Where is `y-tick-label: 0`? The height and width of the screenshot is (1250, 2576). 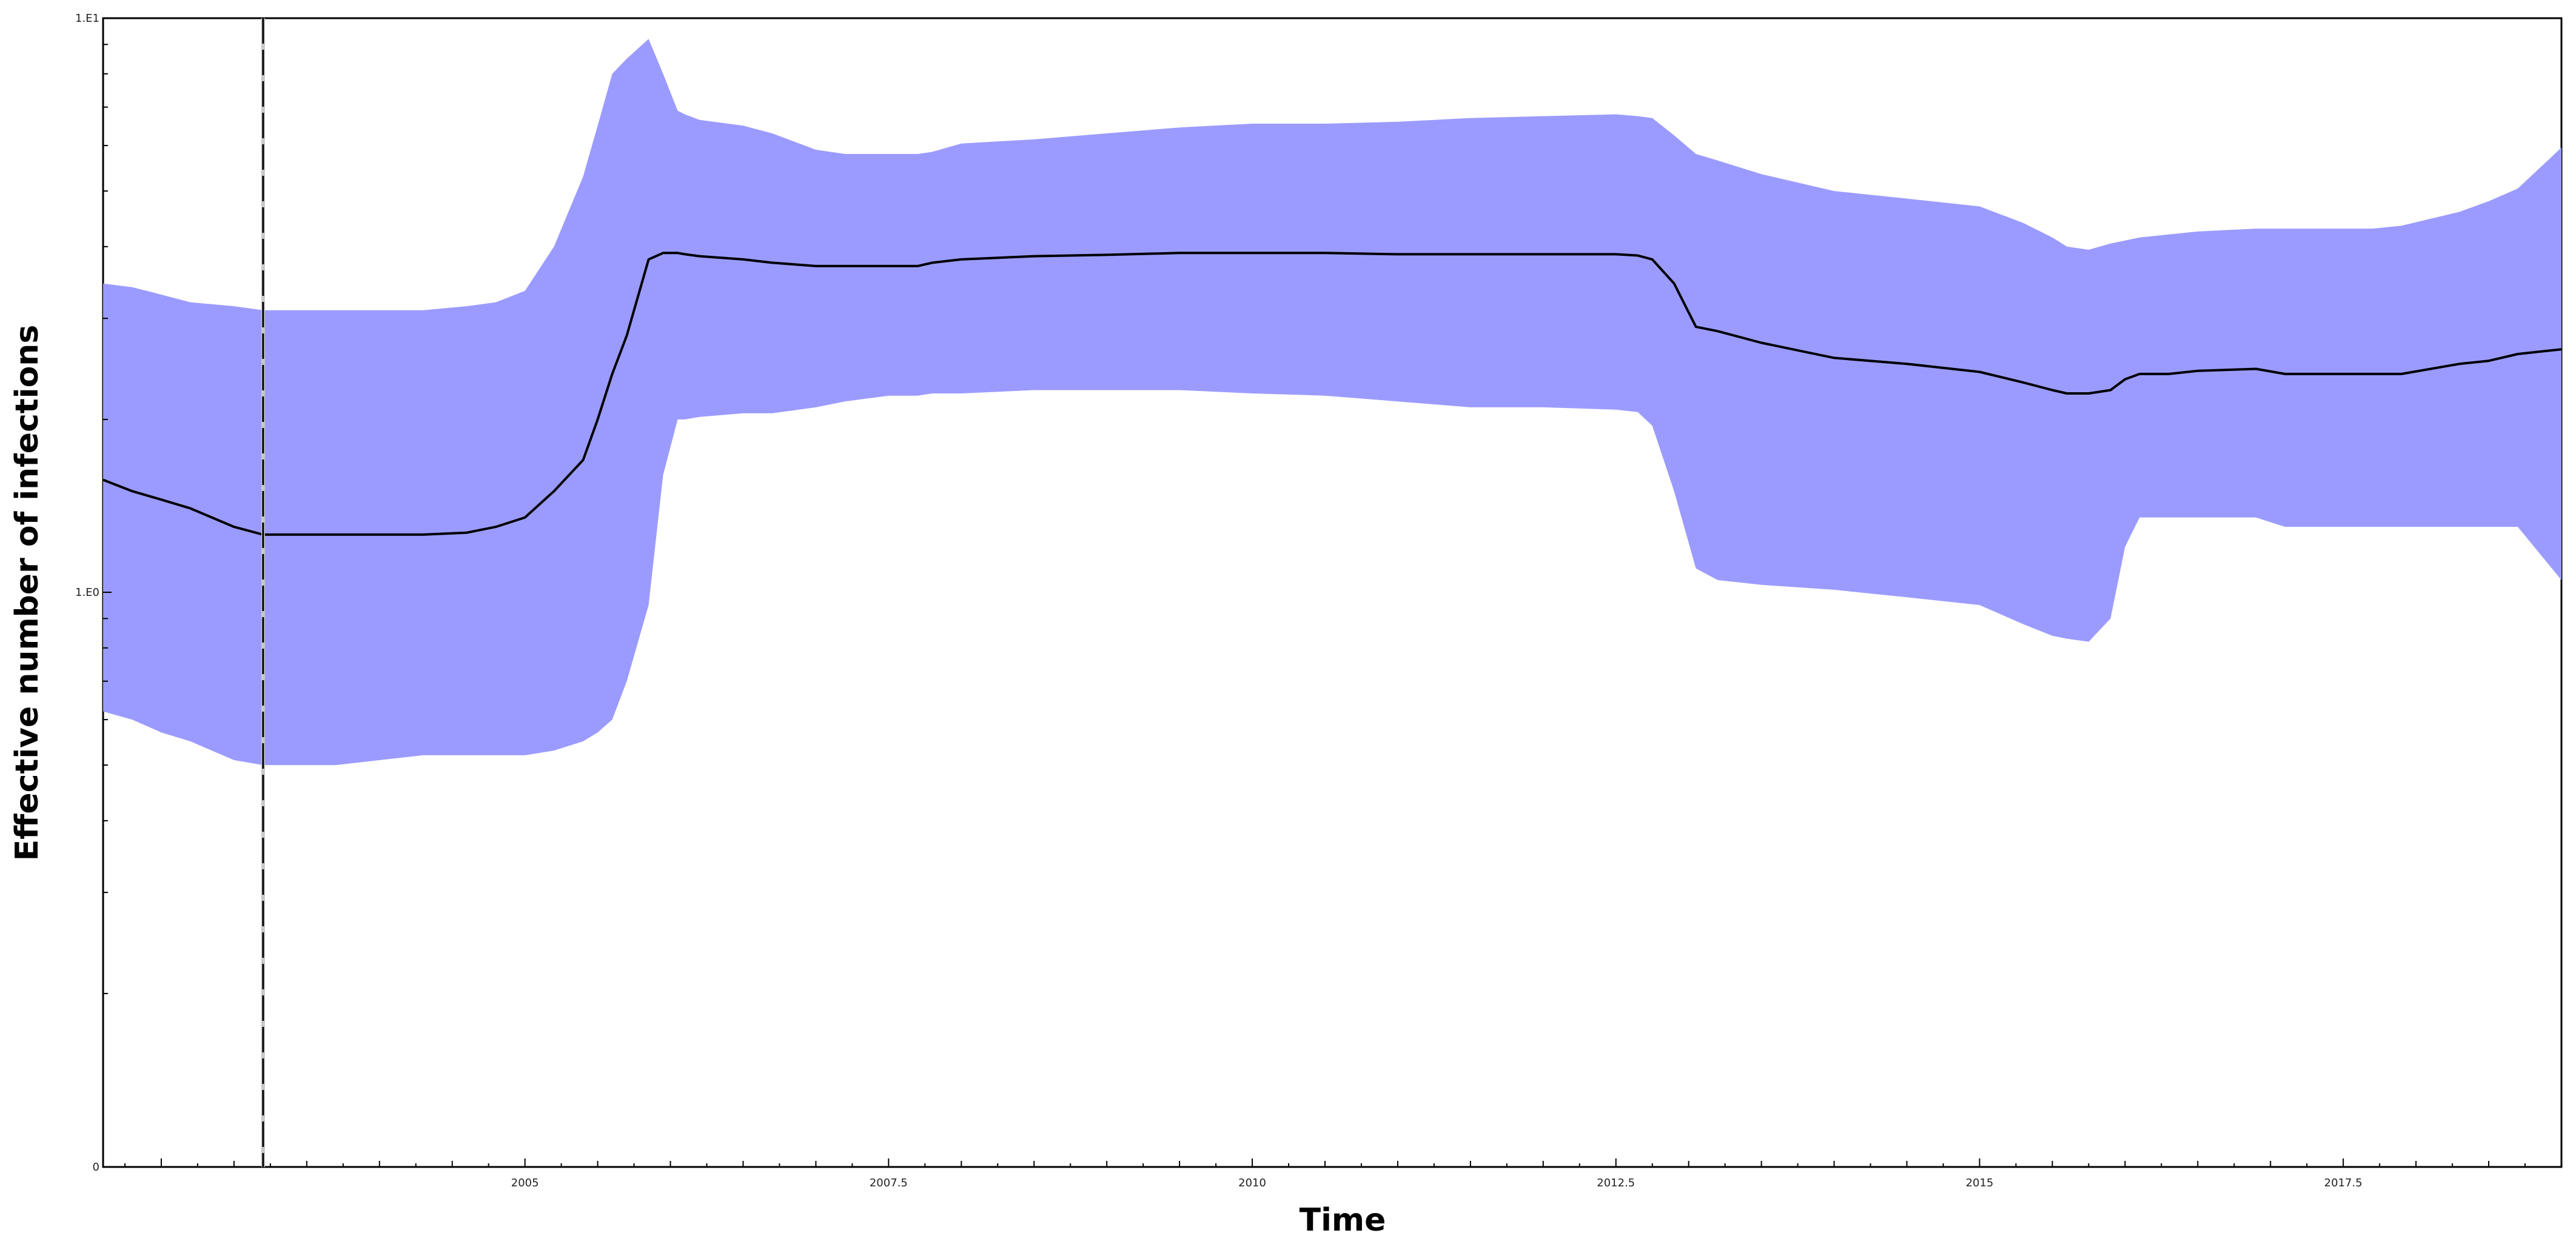
y-tick-label: 0 is located at coordinates (96, 1167).